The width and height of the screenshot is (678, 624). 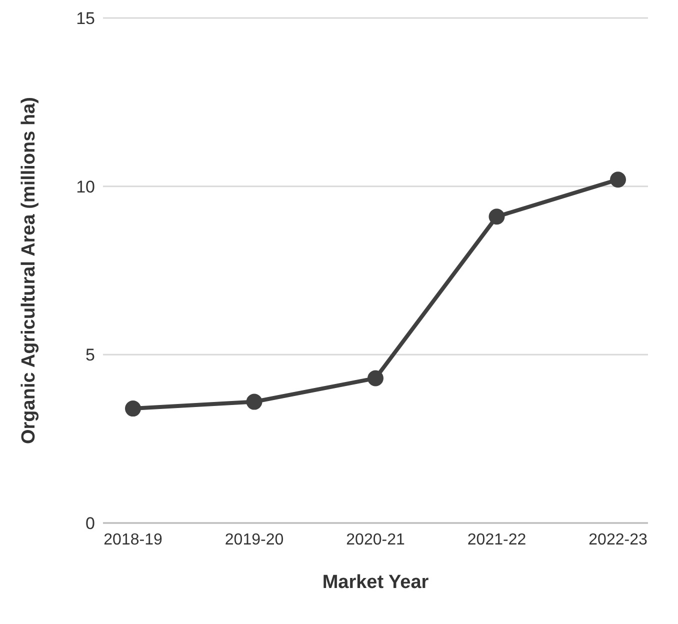 What do you see at coordinates (90, 524) in the screenshot?
I see `y-tick-label: 0` at bounding box center [90, 524].